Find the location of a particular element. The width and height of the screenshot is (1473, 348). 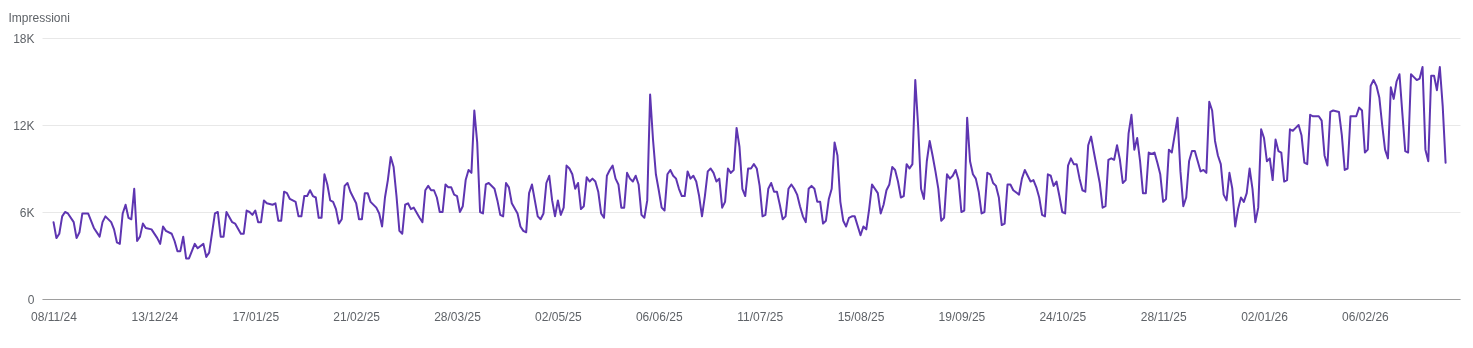

x-tick-label: 08/11/24 is located at coordinates (54, 316).